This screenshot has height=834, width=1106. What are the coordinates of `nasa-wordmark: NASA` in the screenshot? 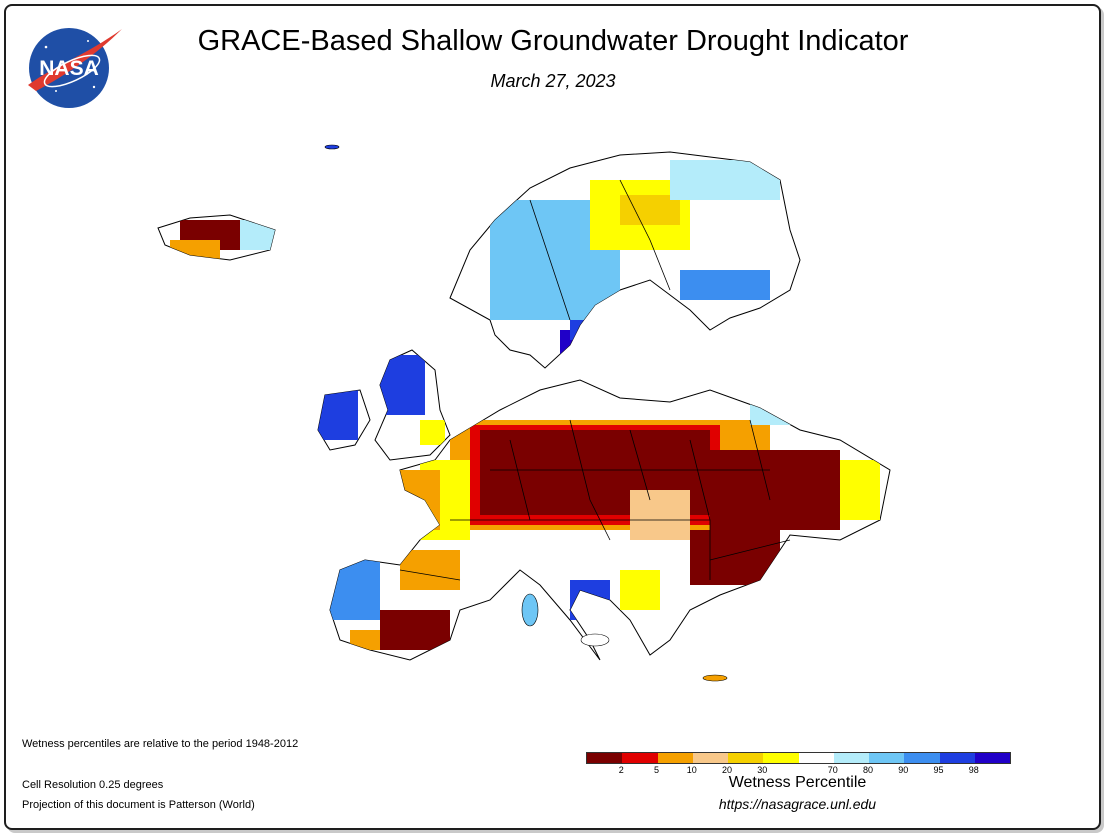 It's located at (69, 68).